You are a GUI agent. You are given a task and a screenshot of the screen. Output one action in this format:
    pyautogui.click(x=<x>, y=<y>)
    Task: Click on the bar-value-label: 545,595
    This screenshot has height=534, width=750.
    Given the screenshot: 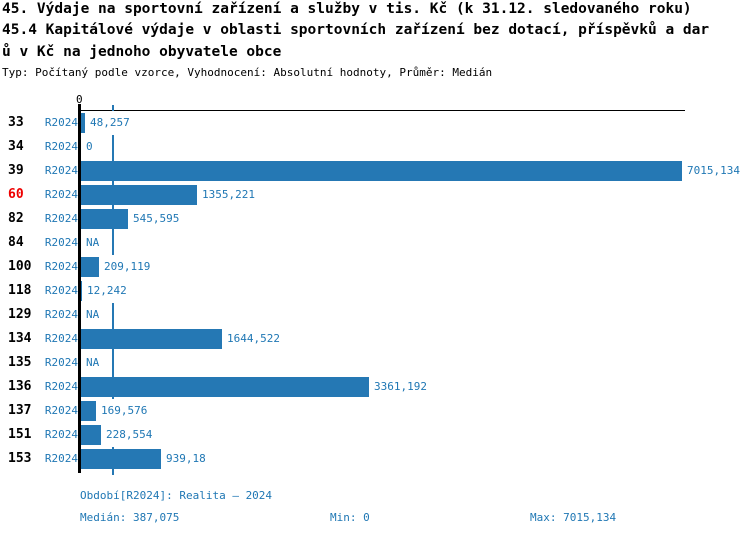 What is the action you would take?
    pyautogui.click(x=156, y=219)
    